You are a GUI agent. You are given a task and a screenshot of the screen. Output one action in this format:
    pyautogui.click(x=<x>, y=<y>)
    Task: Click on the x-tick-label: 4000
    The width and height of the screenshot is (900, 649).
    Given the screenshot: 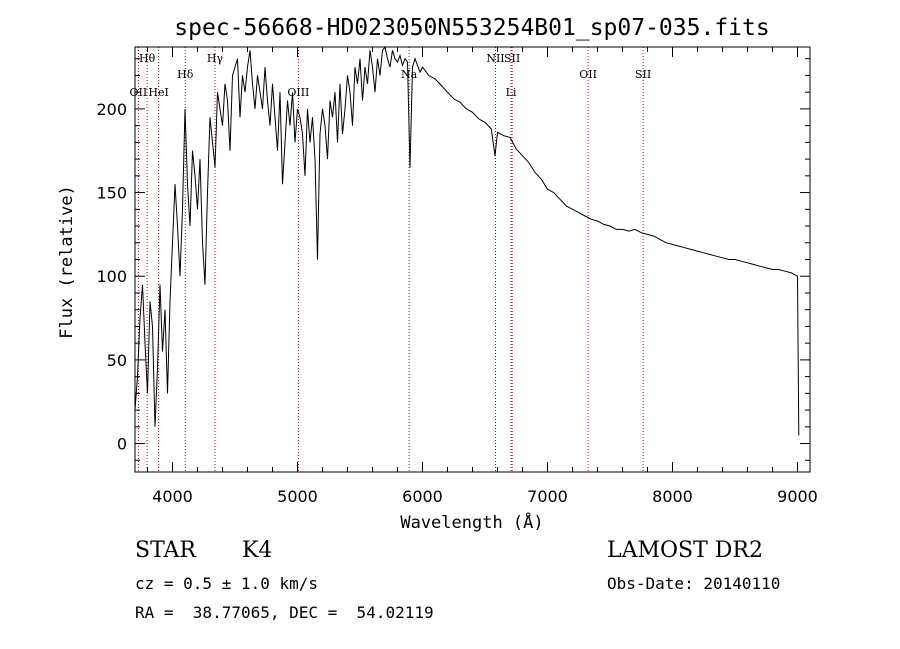 What is the action you would take?
    pyautogui.click(x=172, y=496)
    